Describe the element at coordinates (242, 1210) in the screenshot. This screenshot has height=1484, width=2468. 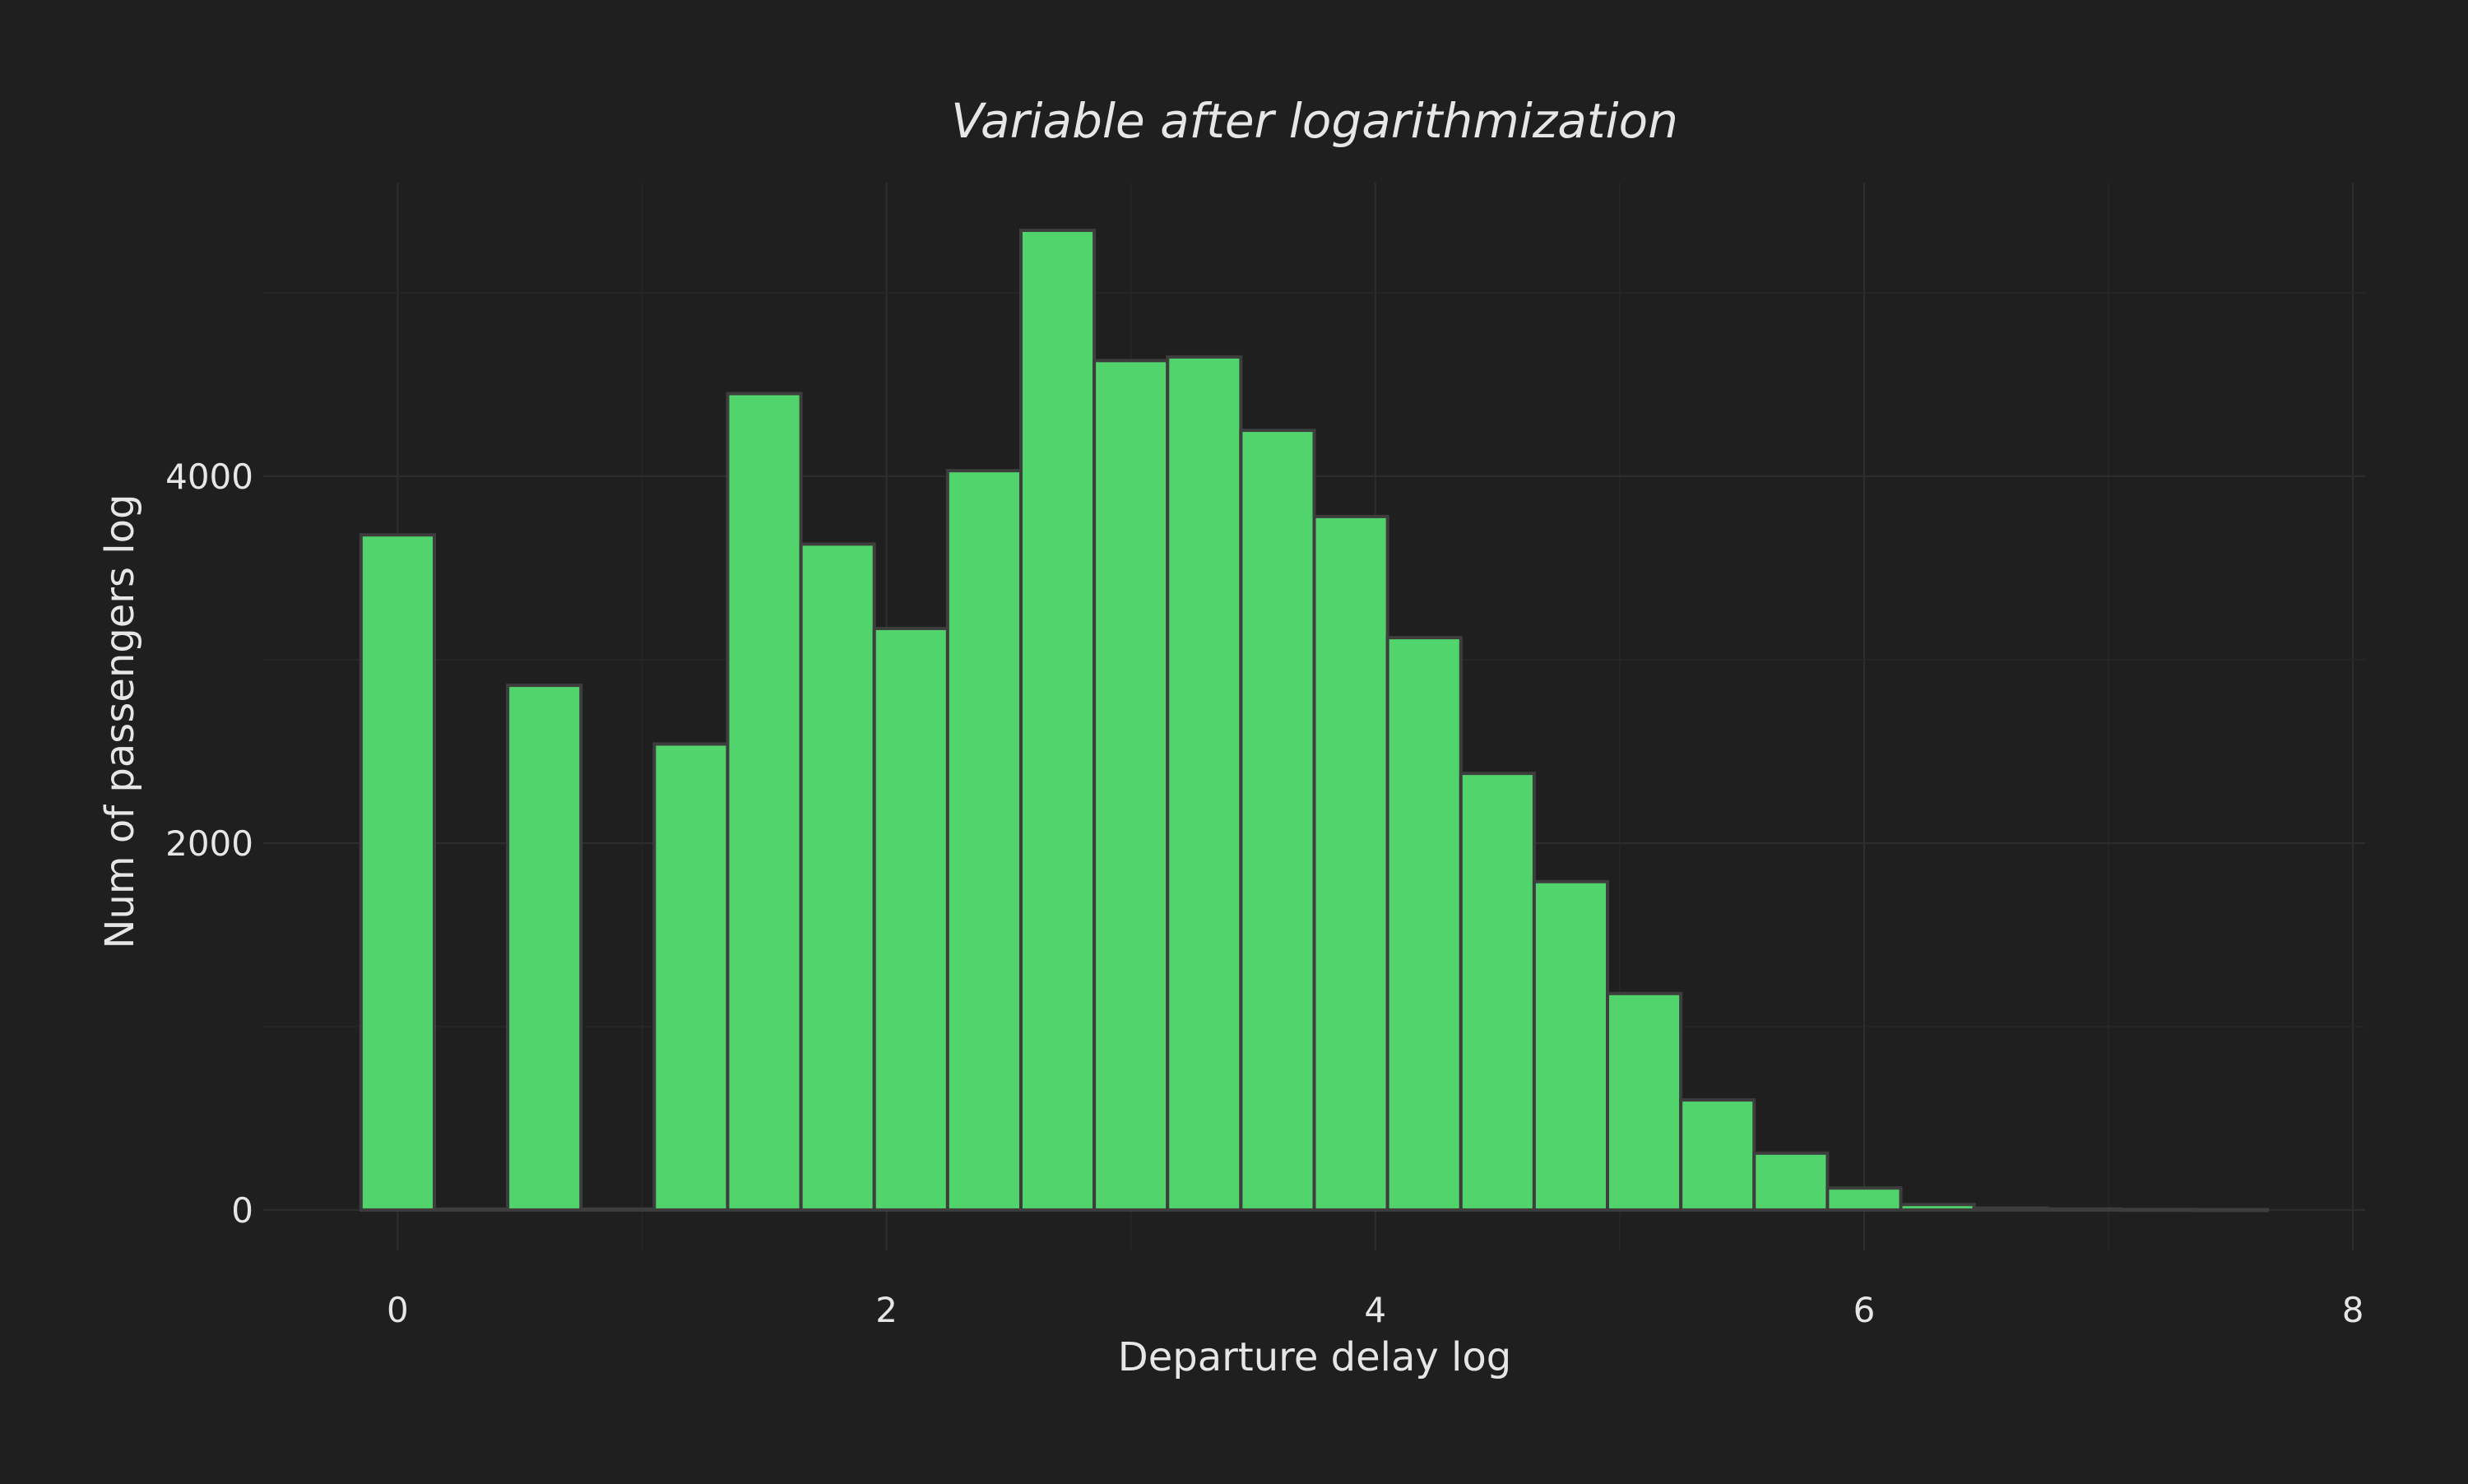
I see `y-tick-label: 0` at that location.